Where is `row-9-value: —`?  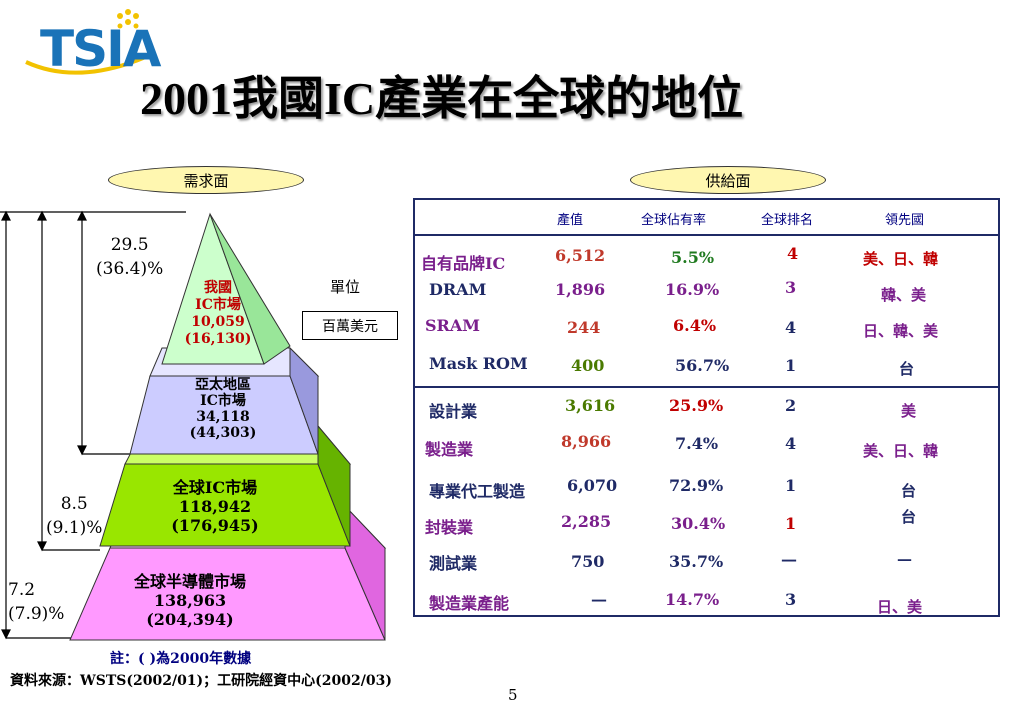 row-9-value: — is located at coordinates (599, 599).